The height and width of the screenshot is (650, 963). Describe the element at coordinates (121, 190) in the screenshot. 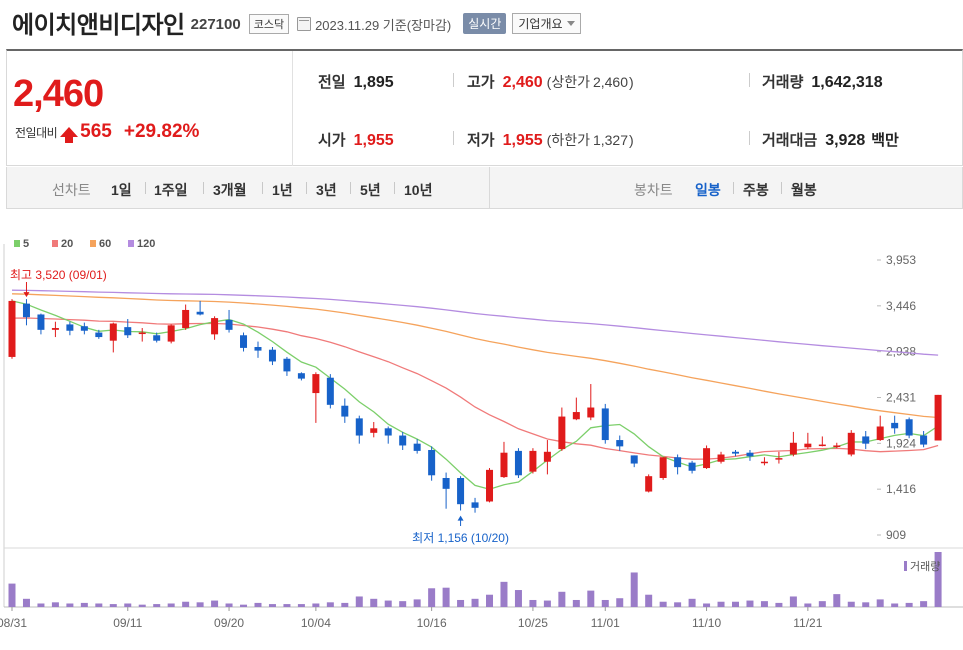

I see `tab-1d: 1일` at that location.